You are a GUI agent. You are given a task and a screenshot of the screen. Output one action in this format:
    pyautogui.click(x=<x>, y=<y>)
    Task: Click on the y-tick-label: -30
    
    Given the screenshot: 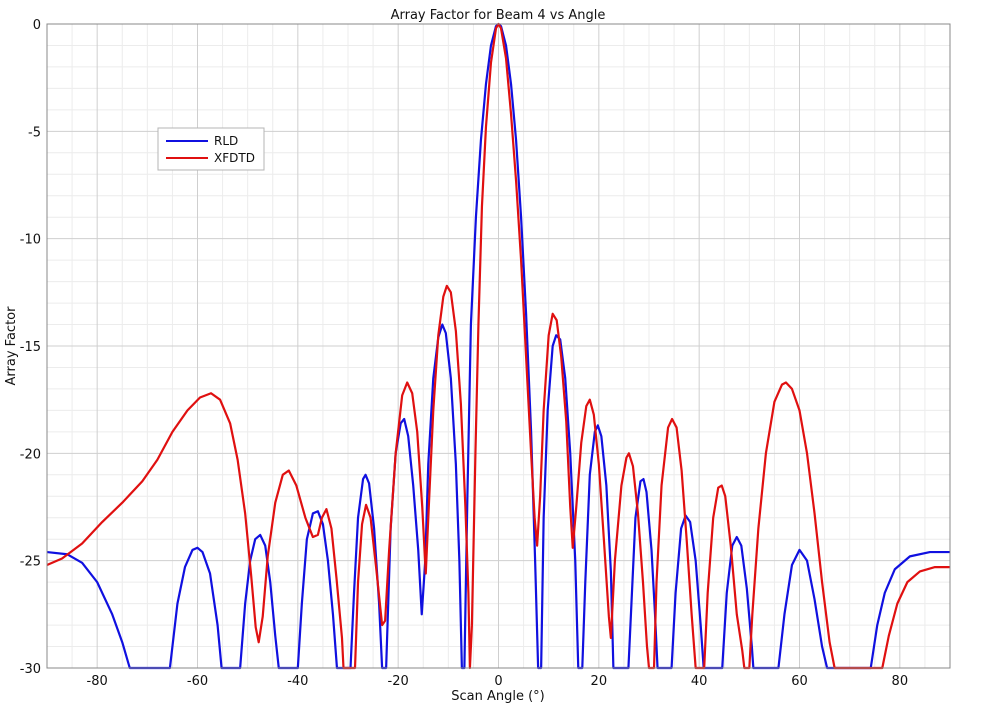 What is the action you would take?
    pyautogui.click(x=30, y=669)
    